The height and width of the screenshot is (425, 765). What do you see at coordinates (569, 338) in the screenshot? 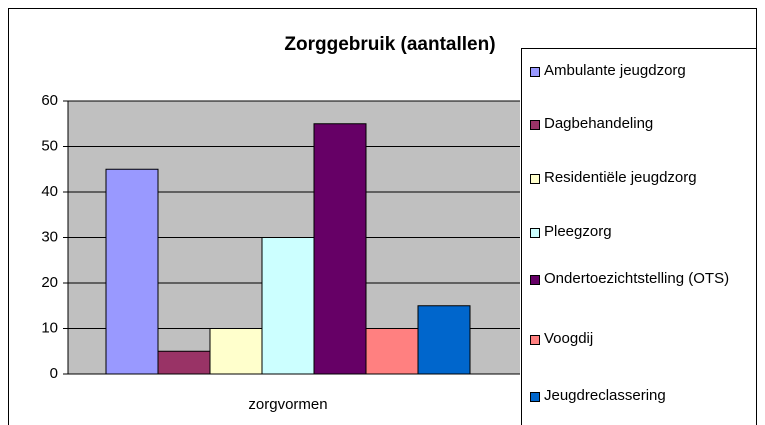
I see `legend-label: Voogdij` at bounding box center [569, 338].